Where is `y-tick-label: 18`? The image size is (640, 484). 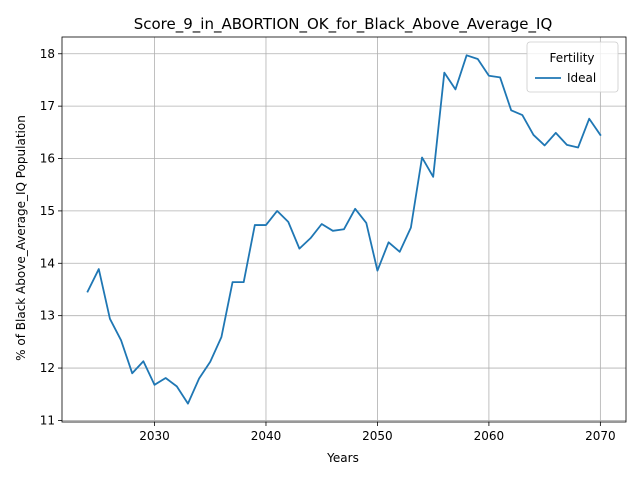 y-tick-label: 18 is located at coordinates (47, 54).